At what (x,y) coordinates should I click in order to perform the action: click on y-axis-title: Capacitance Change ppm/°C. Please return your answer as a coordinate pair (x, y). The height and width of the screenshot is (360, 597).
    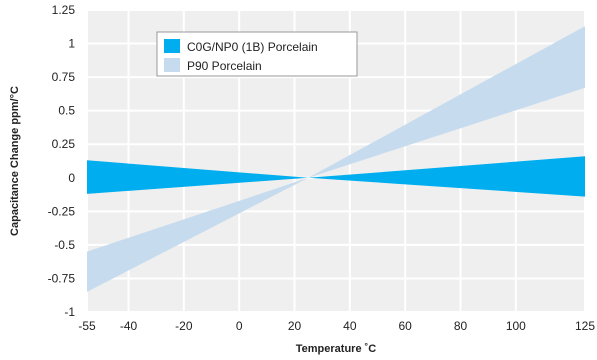
    Looking at the image, I should click on (15, 161).